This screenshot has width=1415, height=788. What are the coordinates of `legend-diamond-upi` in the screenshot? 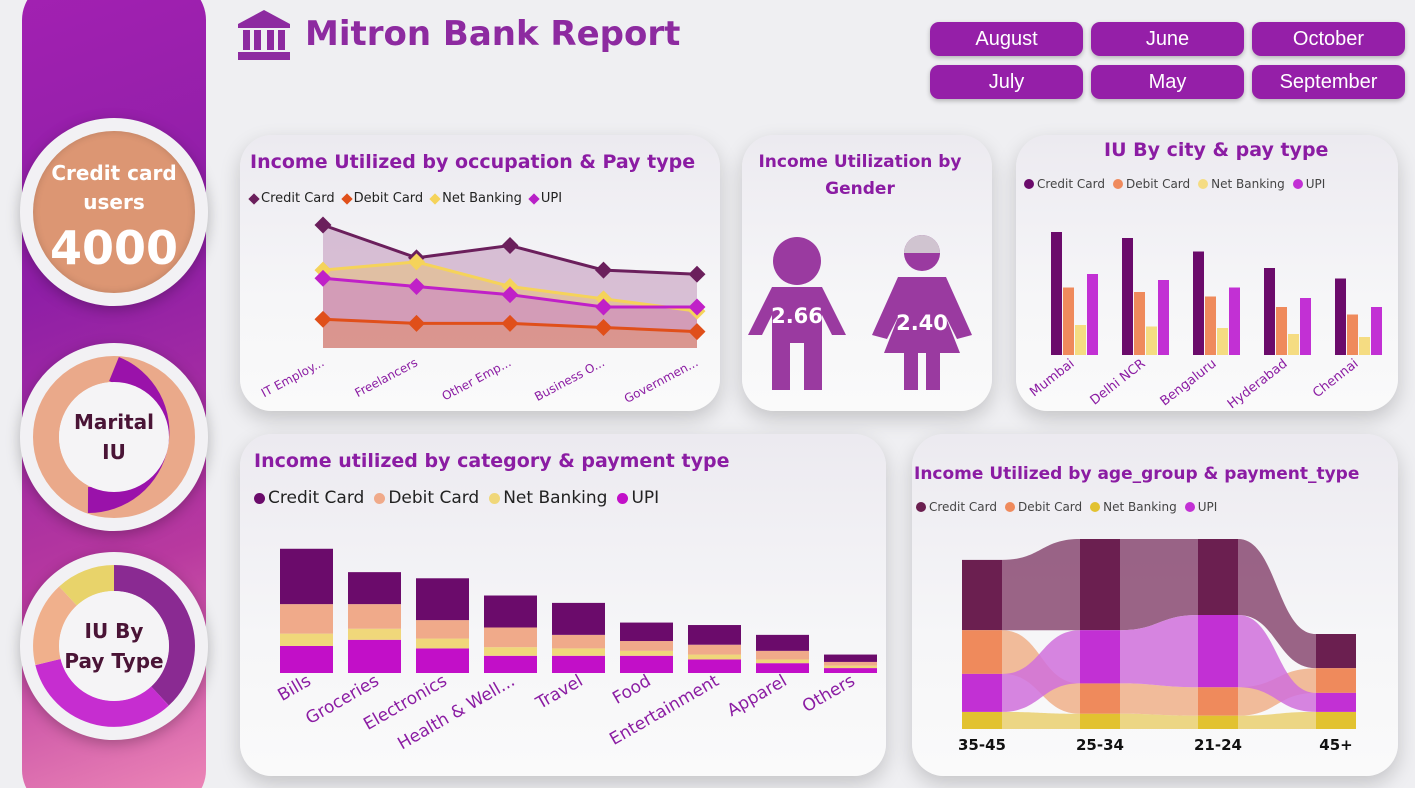 It's located at (534, 198).